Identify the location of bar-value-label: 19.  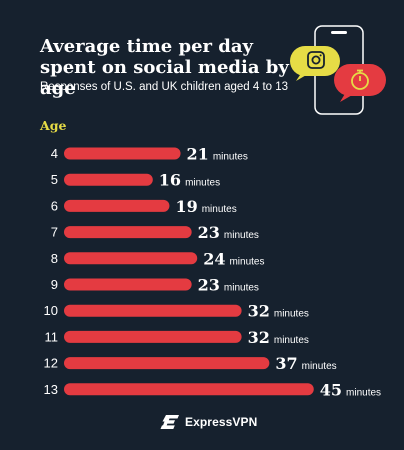
(186, 206).